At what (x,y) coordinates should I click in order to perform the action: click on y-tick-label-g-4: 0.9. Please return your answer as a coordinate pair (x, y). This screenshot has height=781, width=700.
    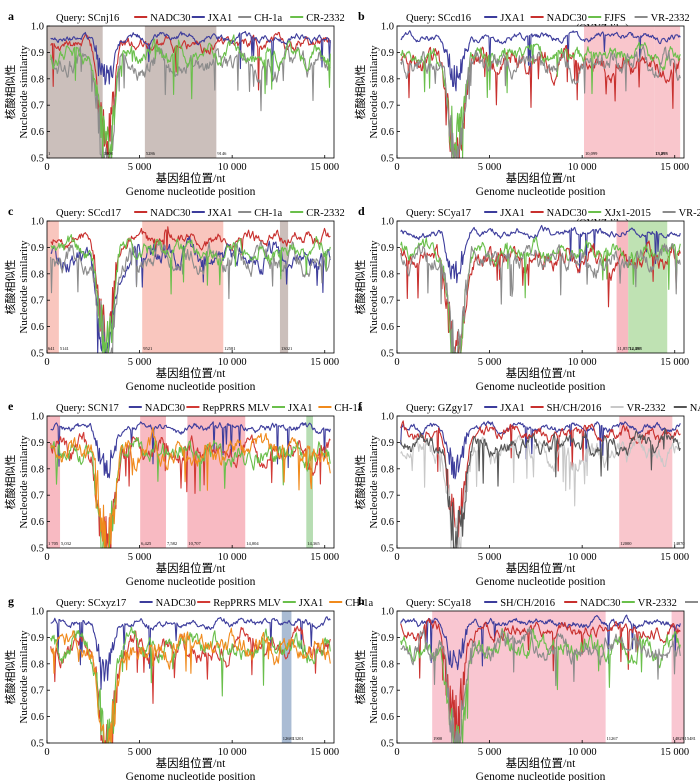
    Looking at the image, I should click on (37, 638).